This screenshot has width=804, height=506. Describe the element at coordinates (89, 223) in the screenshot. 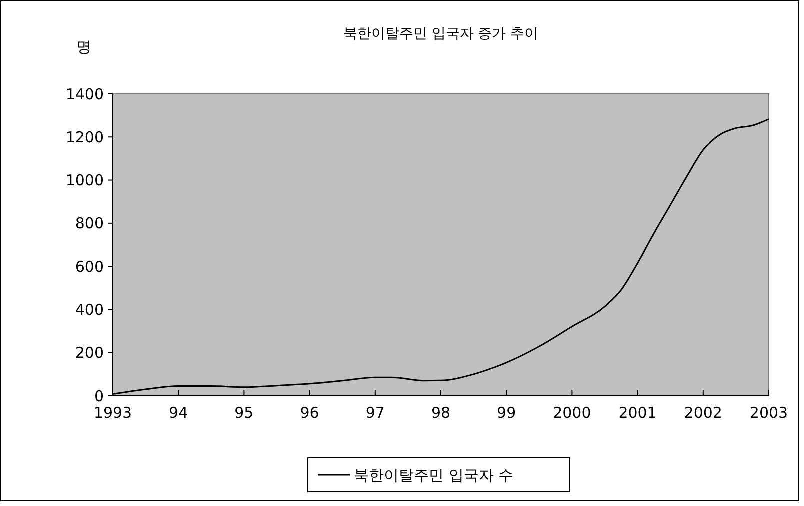

I see `y-tick-label: 800` at that location.